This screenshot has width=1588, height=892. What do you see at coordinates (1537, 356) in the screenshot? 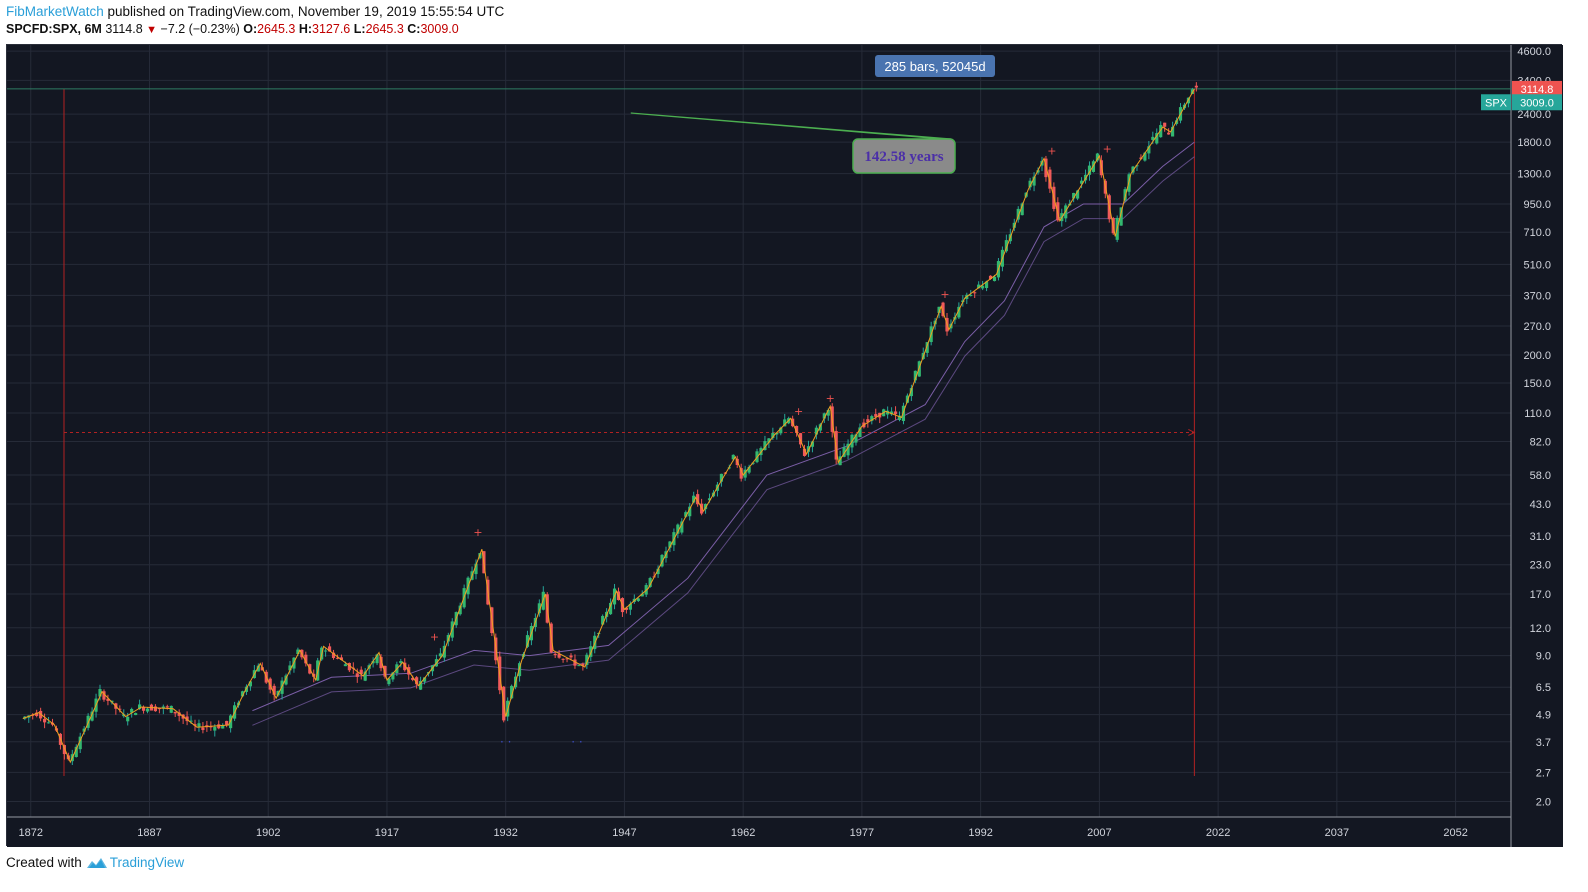
I see `price-tick-label: 200.0` at bounding box center [1537, 356].